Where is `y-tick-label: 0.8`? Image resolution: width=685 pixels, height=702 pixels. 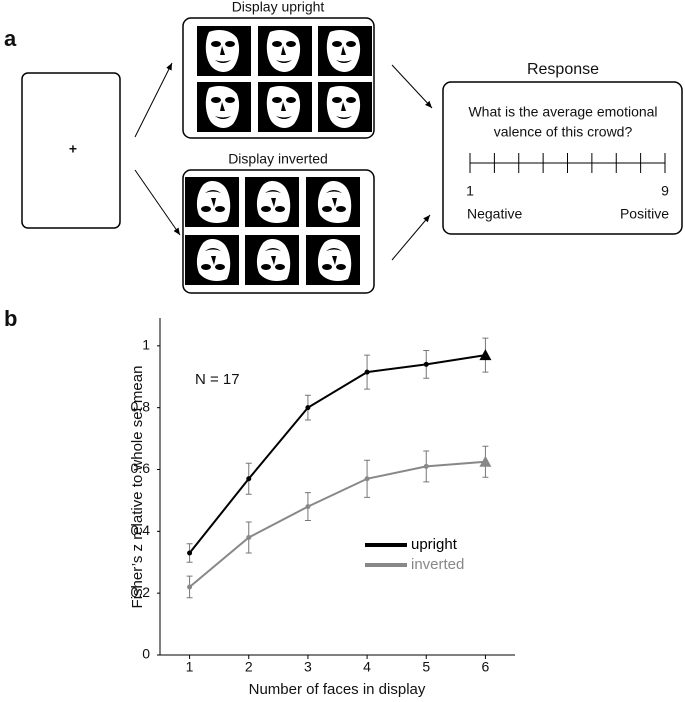
y-tick-label: 0.8 is located at coordinates (141, 406).